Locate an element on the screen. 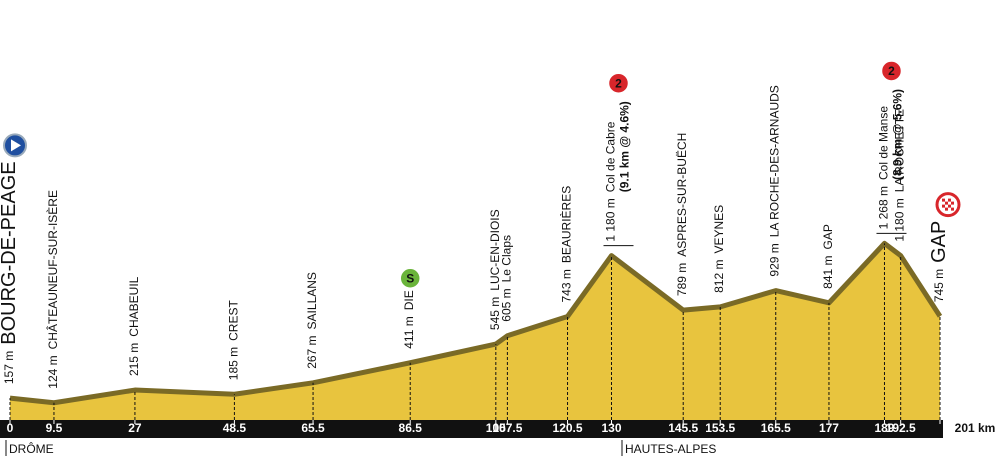  climb-note: (9.1 km @ 4.6%) is located at coordinates (625, 146).